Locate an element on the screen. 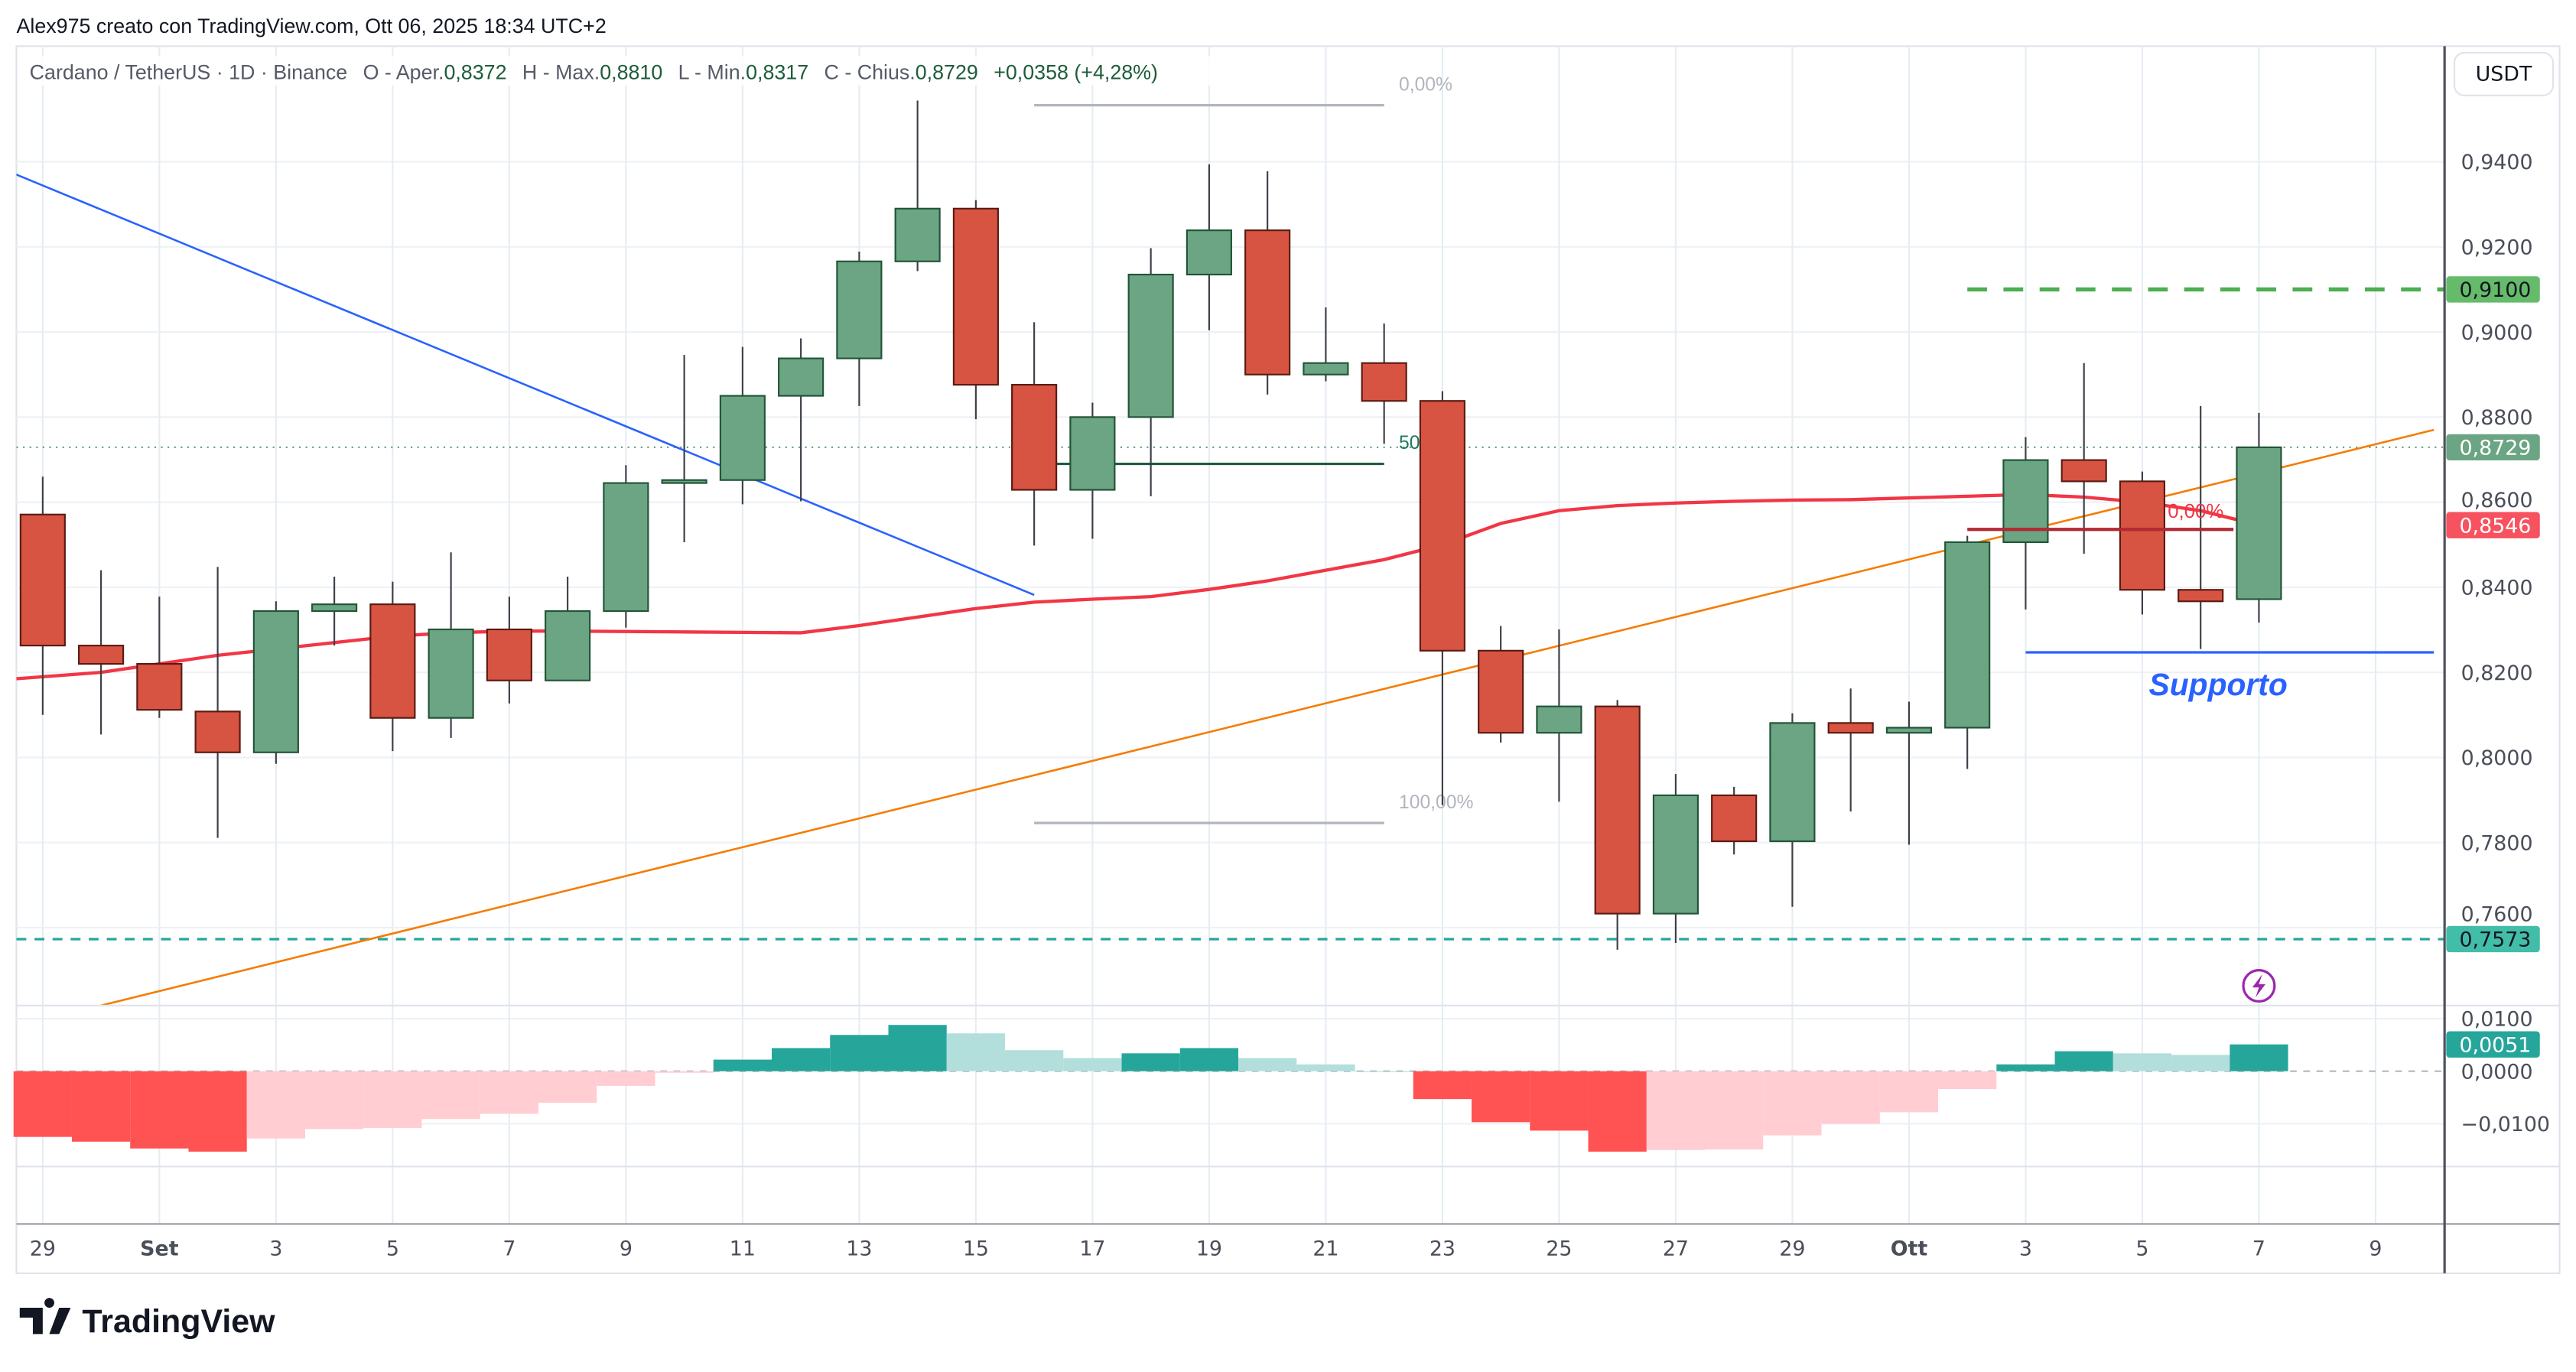  price-badge: 0,7573 is located at coordinates (2493, 939).